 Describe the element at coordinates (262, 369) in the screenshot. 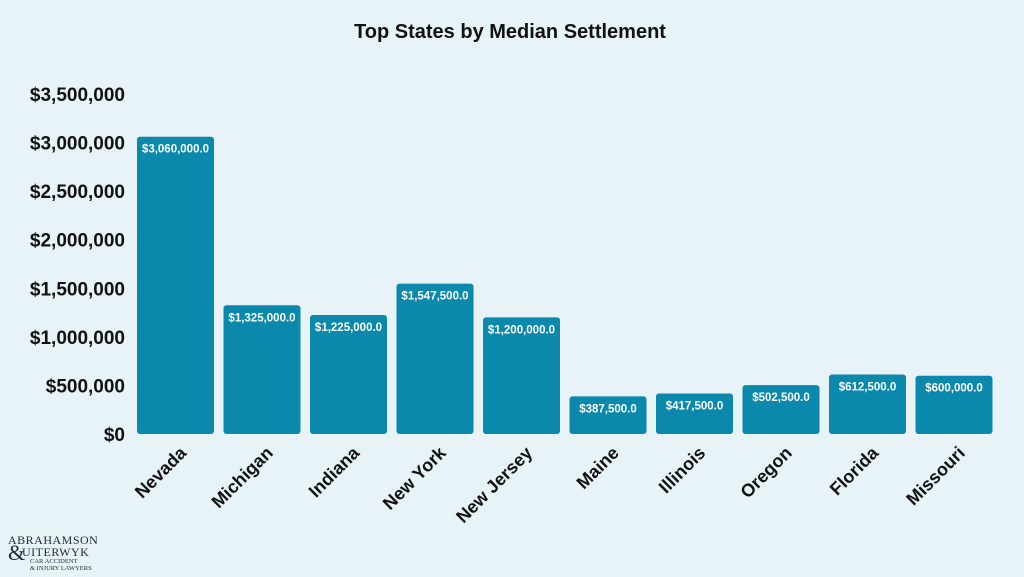

I see `bar-michigan` at that location.